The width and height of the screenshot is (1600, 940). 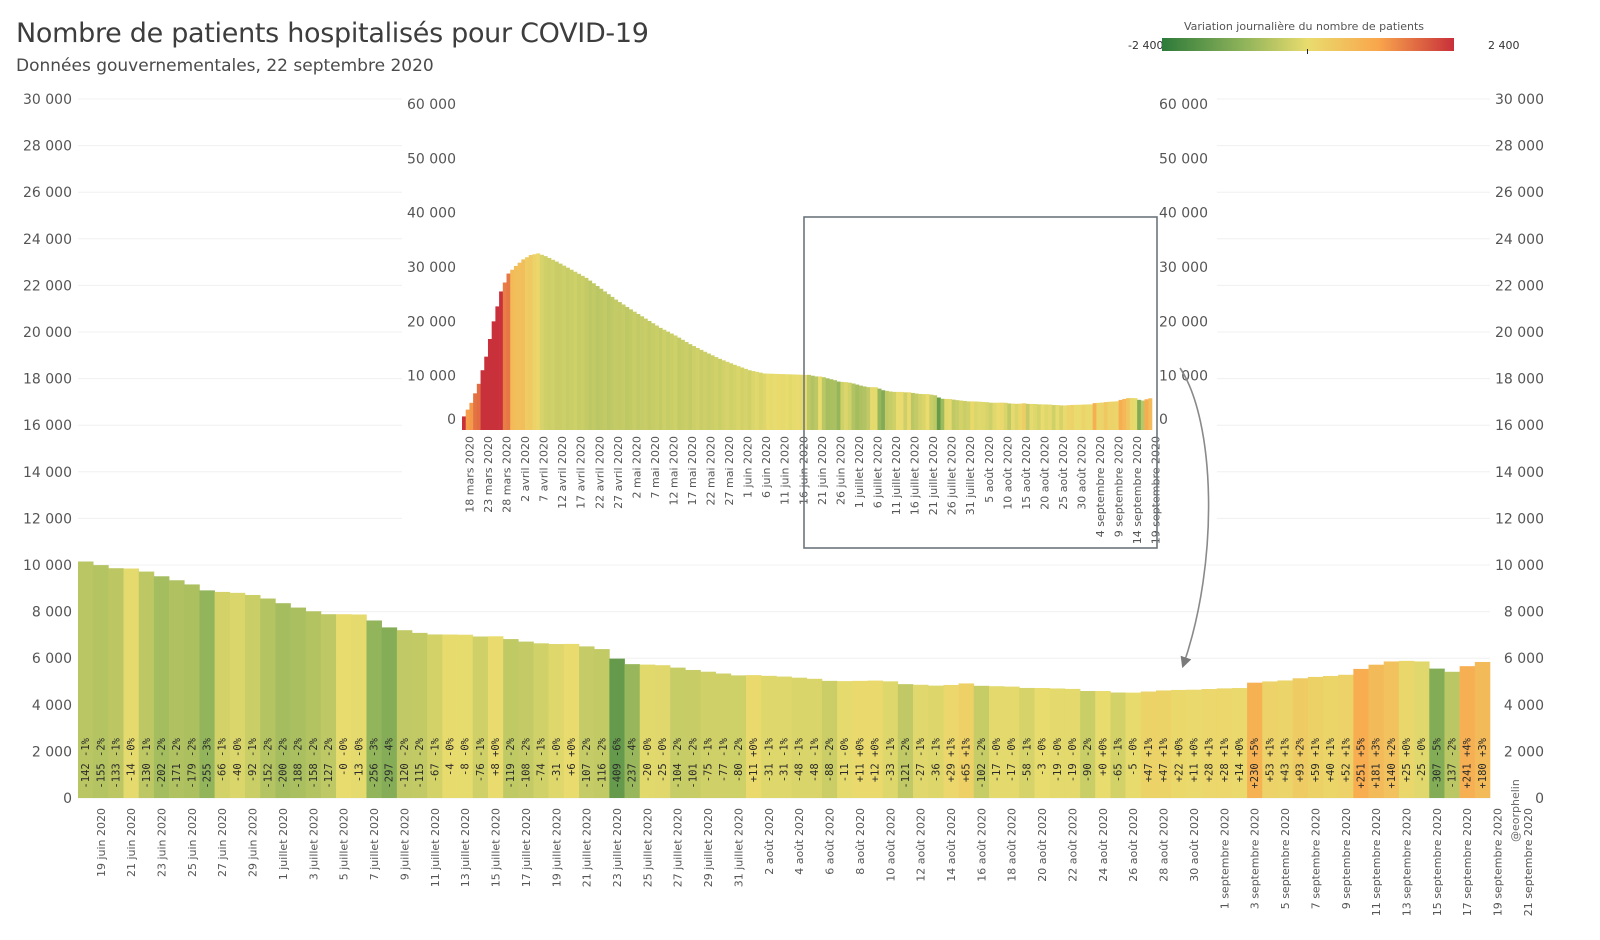 I want to click on overview-date-label: 11 juin 2020, so click(x=785, y=470).